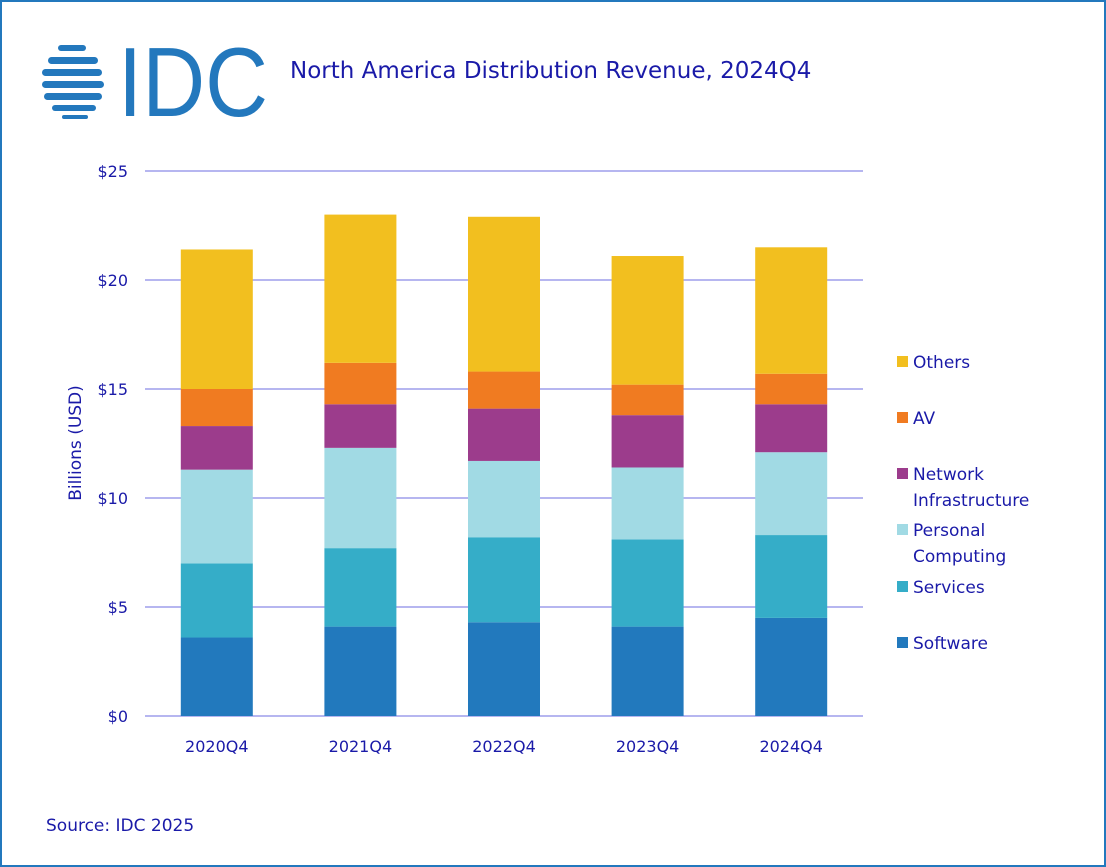  Describe the element at coordinates (924, 419) in the screenshot. I see `legend-label: AV` at that location.